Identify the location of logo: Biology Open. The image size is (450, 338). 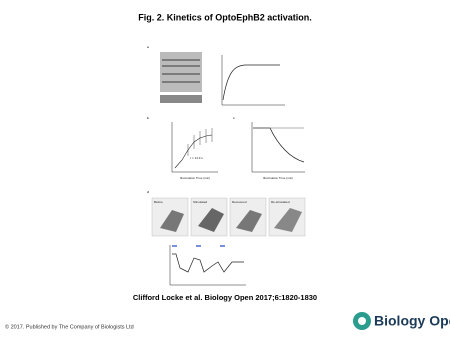
(401, 321).